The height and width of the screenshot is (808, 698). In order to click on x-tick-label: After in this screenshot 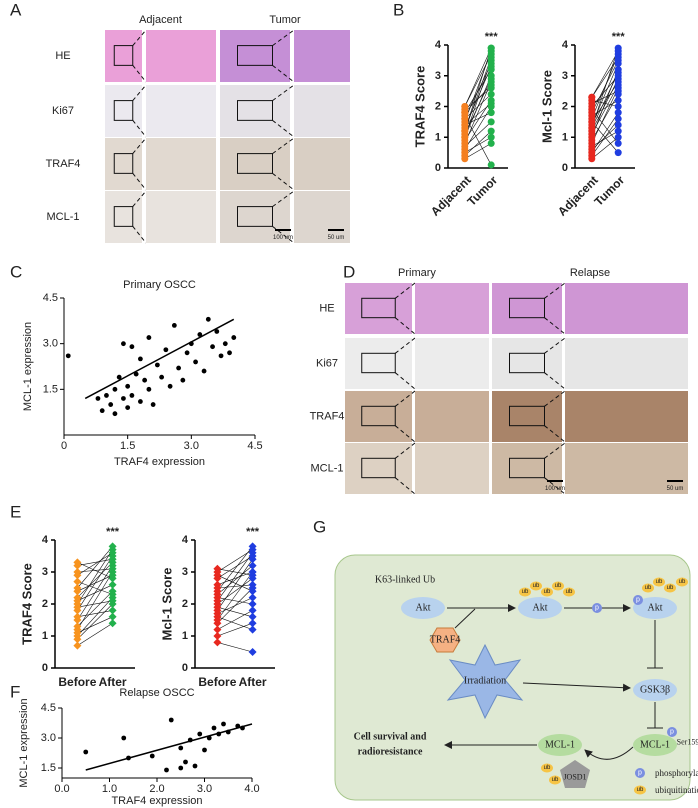, I will do `click(253, 682)`.